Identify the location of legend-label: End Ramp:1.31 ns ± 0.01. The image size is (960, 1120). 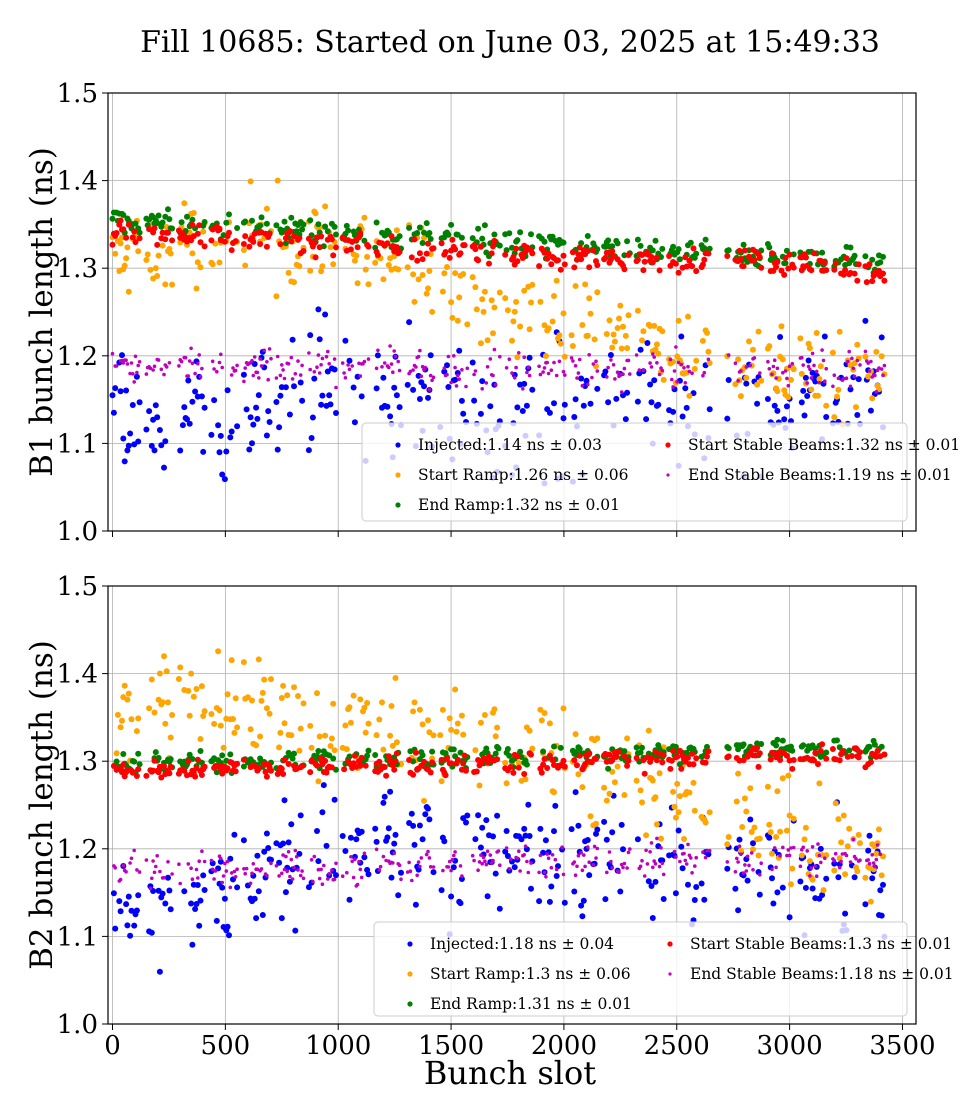
(531, 1004).